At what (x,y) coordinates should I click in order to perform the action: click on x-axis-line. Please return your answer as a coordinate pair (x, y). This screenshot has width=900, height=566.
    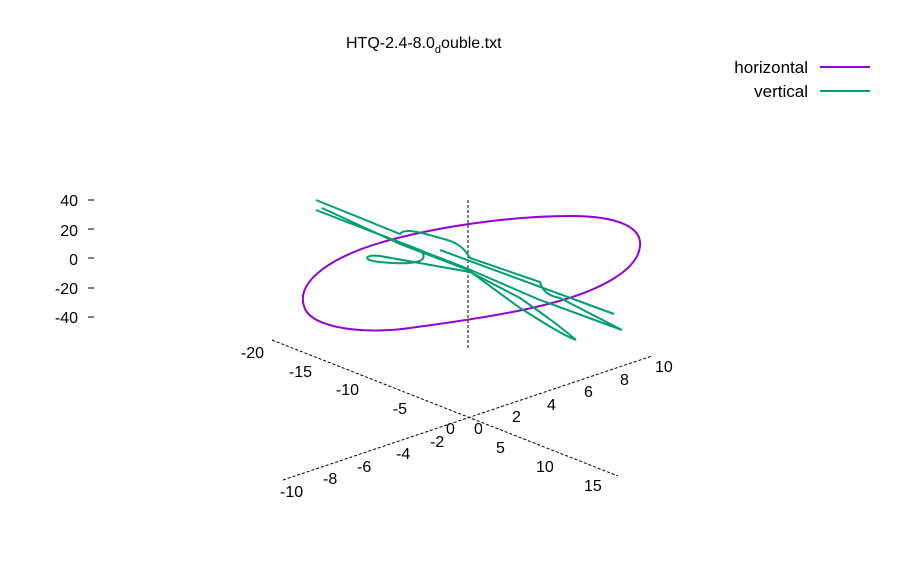
    Looking at the image, I should click on (445, 408).